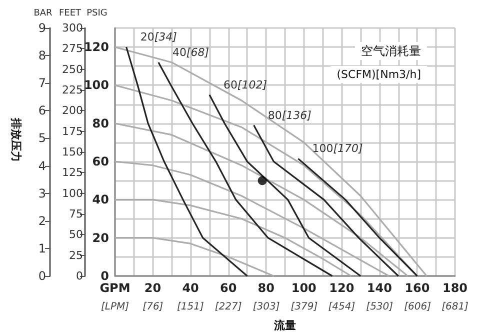  What do you see at coordinates (266, 307) in the screenshot?
I see `x2-tick-label: [303]` at bounding box center [266, 307].